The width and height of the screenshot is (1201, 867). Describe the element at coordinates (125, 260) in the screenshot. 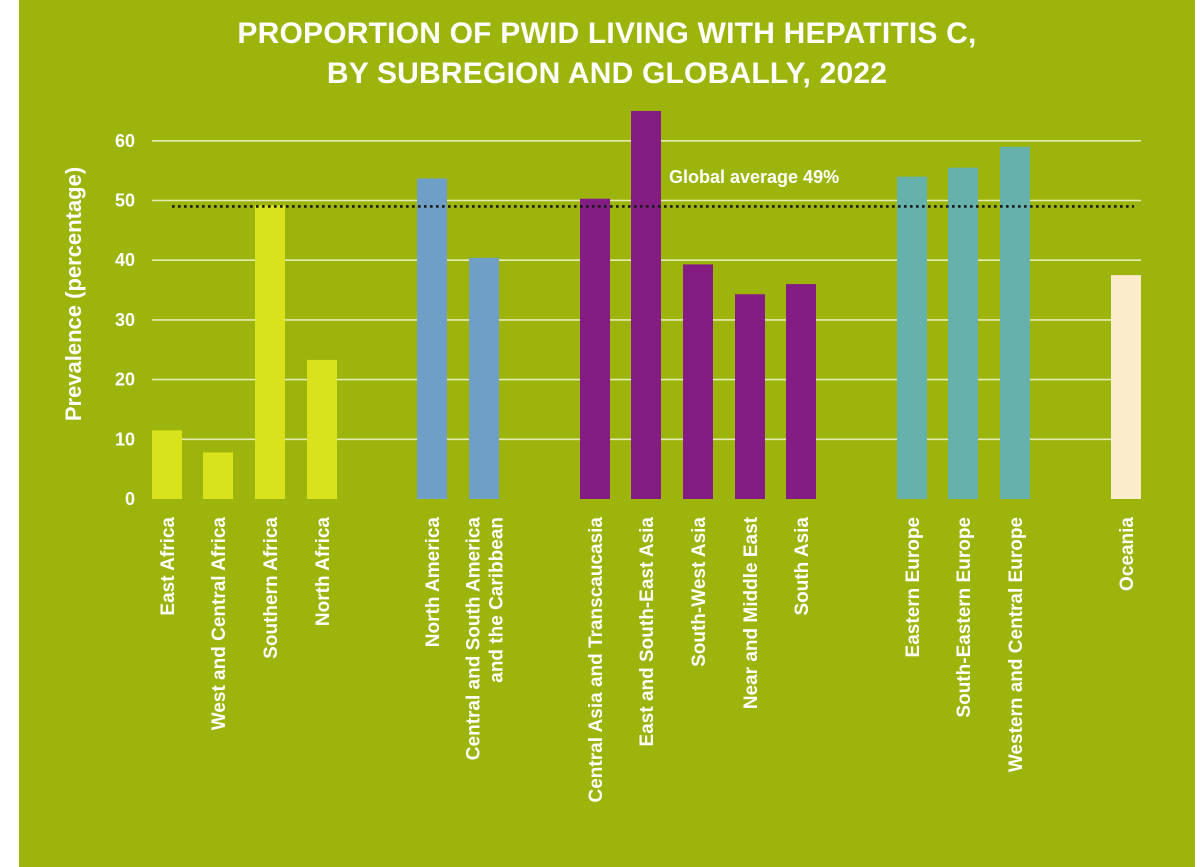

I see `y-tick-label: 40` at that location.